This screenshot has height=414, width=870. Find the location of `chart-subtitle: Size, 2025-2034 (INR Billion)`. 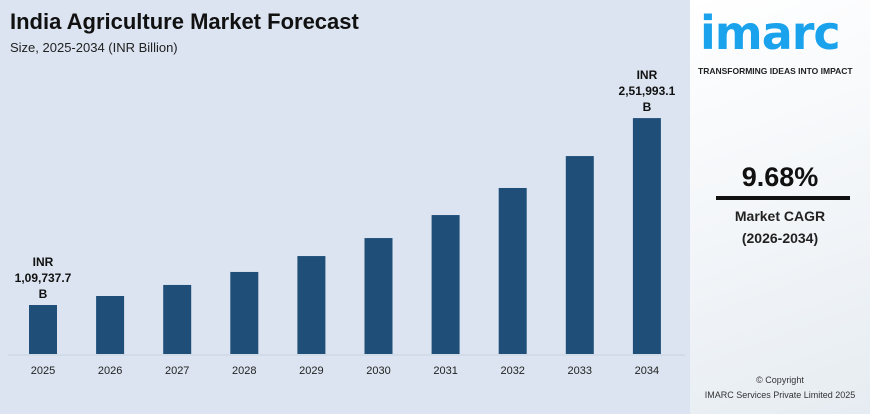

chart-subtitle: Size, 2025-2034 (INR Billion) is located at coordinates (94, 47).